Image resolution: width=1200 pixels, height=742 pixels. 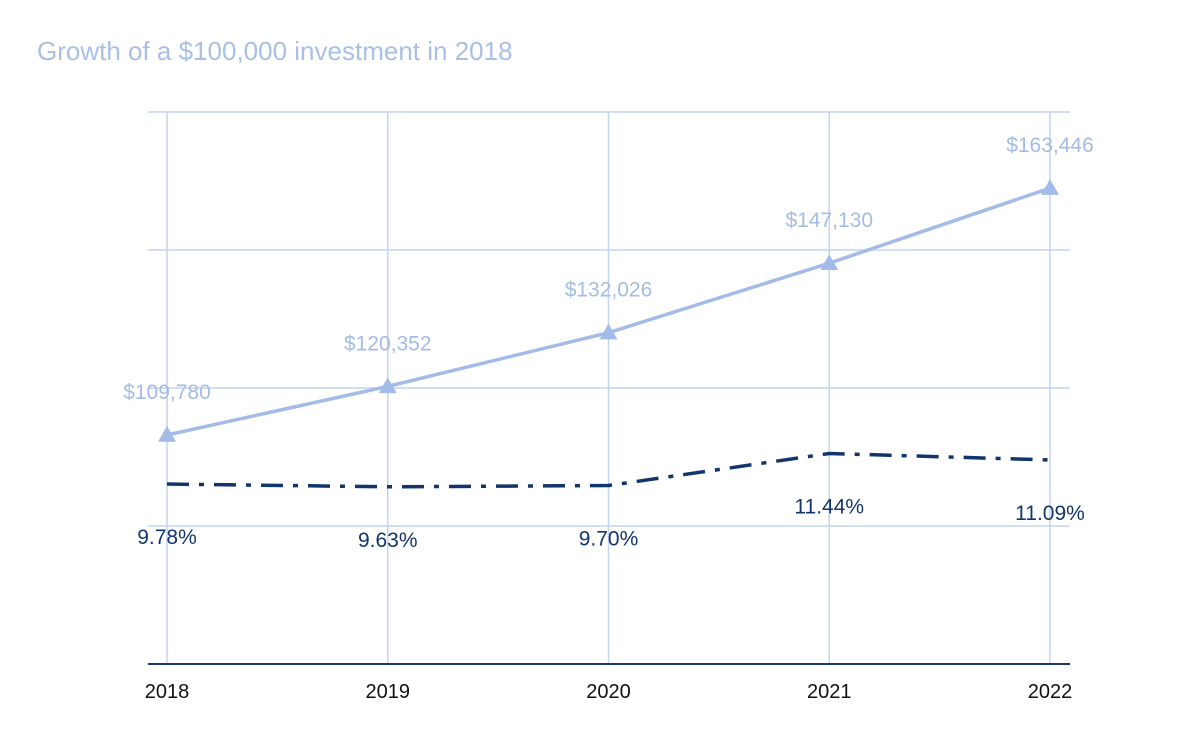 I want to click on data-label-value: $163,446, so click(x=1050, y=145).